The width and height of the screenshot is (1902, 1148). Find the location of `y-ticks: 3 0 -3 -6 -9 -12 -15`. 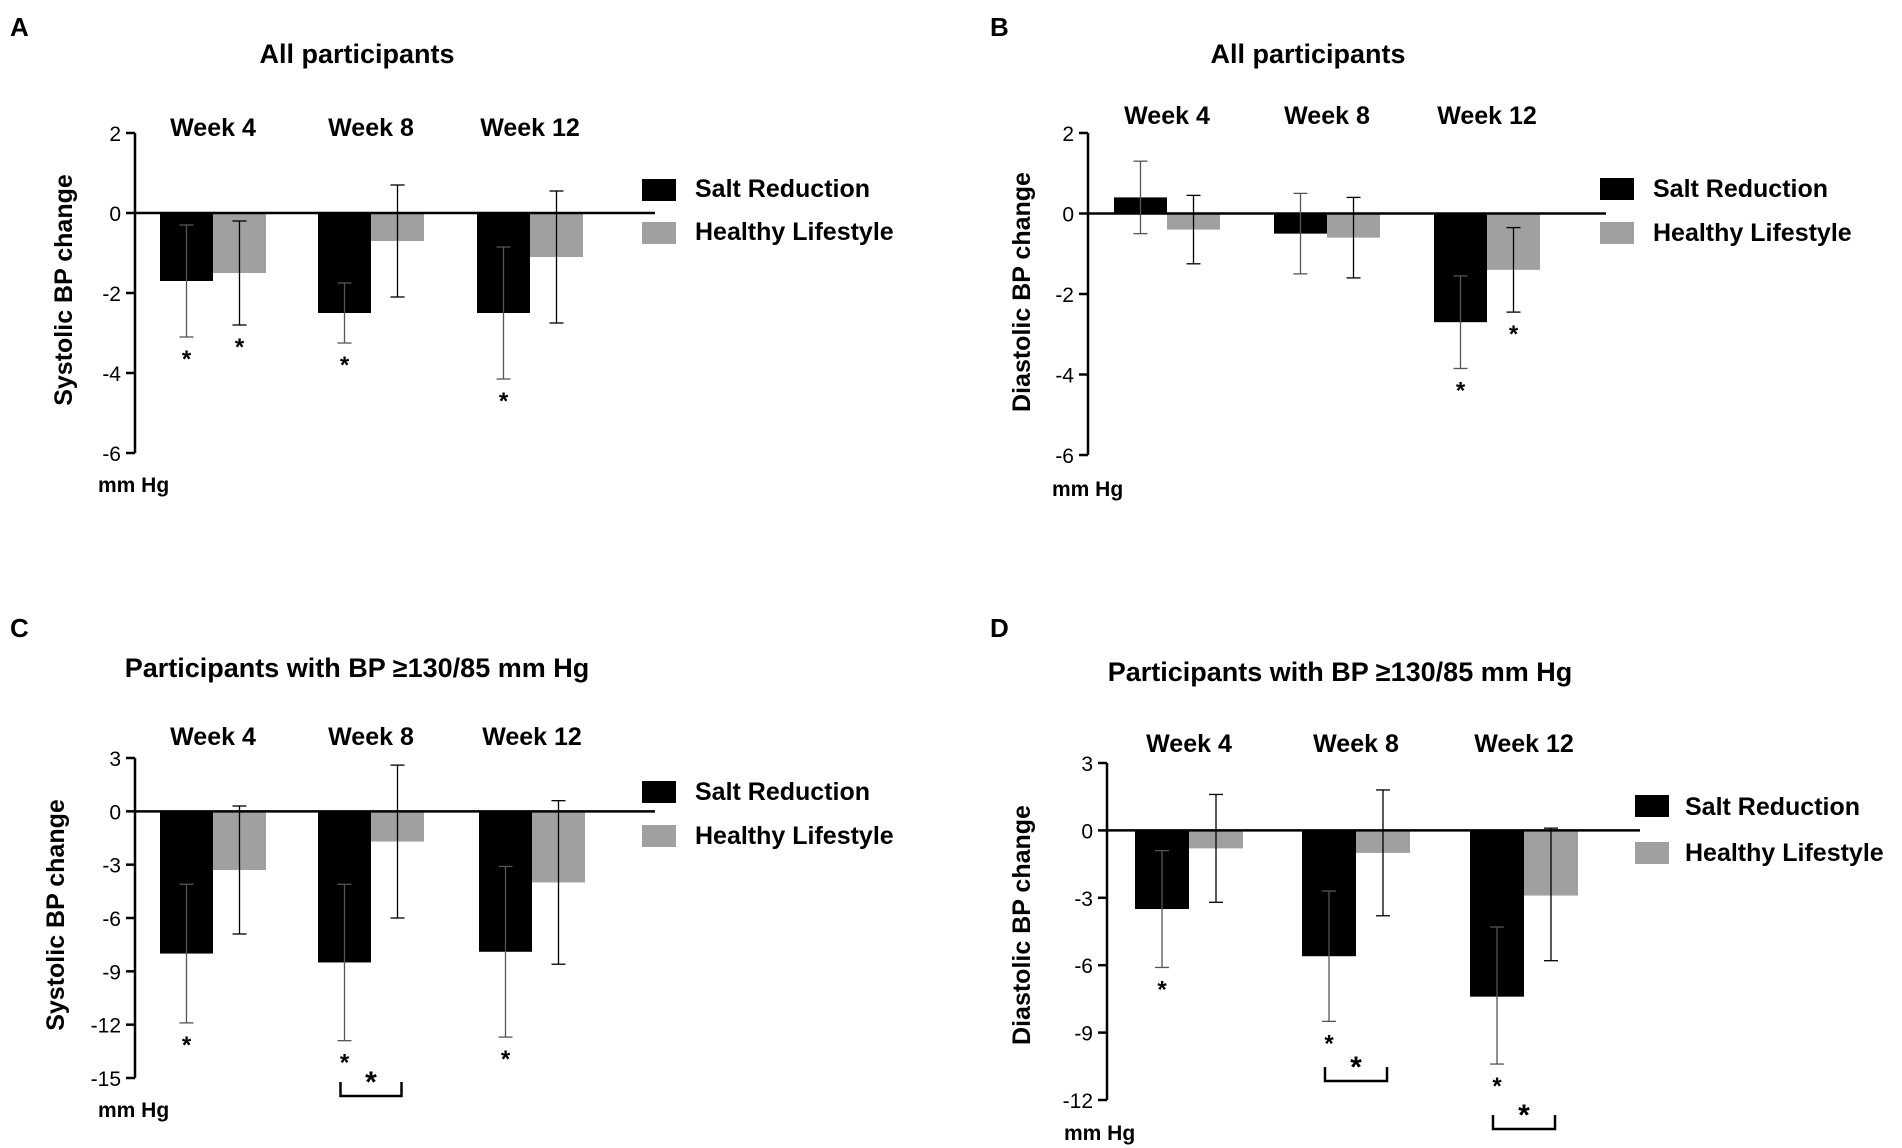

y-ticks: 3 0 -3 -6 -9 -12 -15 is located at coordinates (113, 919).